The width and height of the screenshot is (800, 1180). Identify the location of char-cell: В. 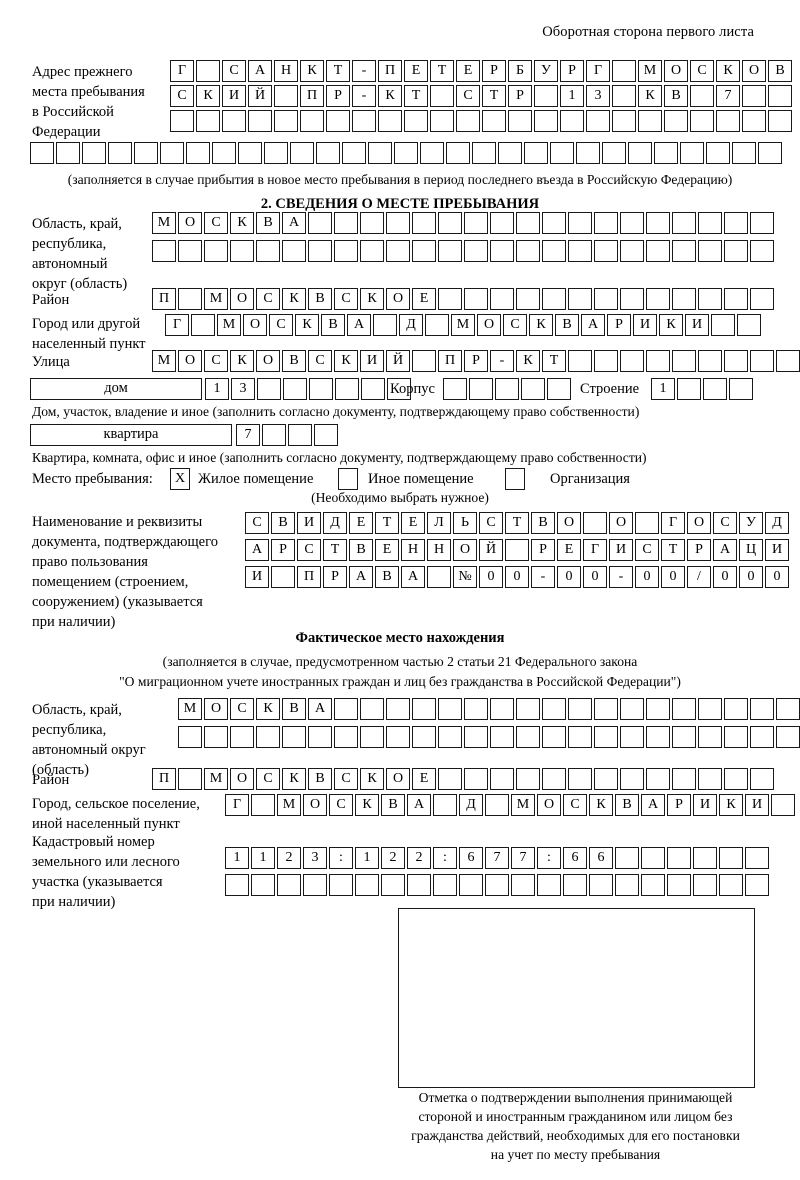
(543, 523).